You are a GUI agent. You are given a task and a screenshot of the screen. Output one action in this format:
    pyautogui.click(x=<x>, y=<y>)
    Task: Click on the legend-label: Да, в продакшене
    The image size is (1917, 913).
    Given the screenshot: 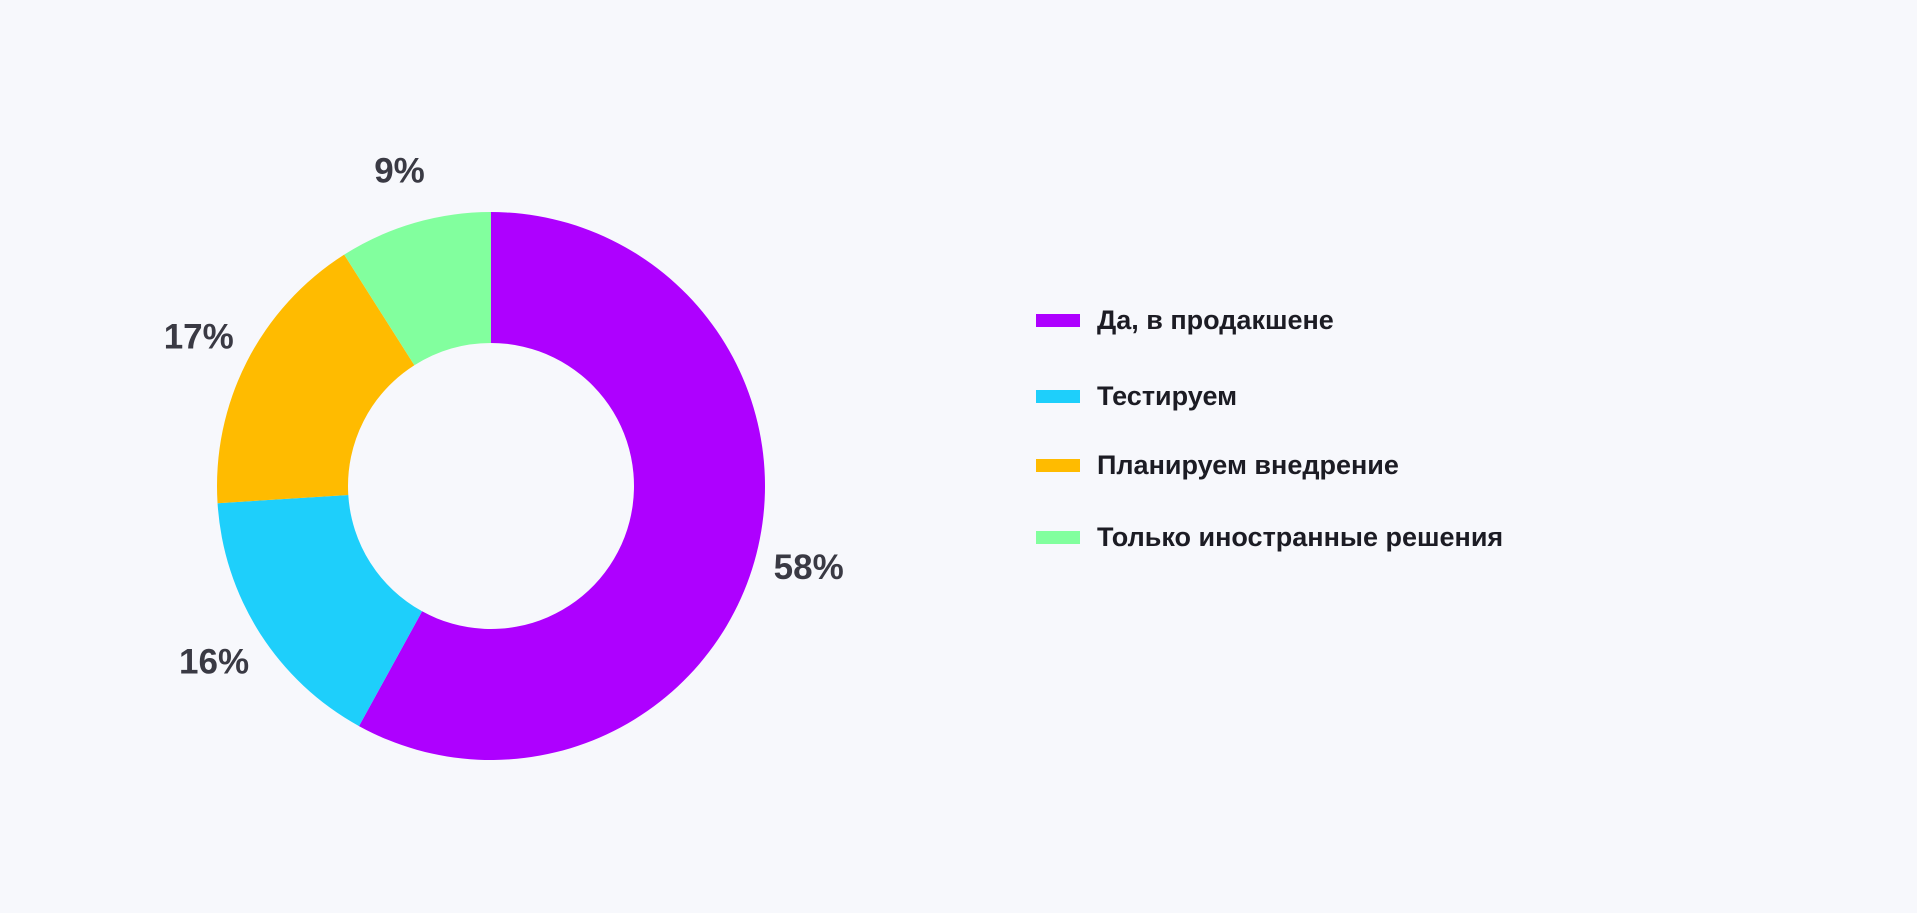 What is the action you would take?
    pyautogui.click(x=1215, y=319)
    